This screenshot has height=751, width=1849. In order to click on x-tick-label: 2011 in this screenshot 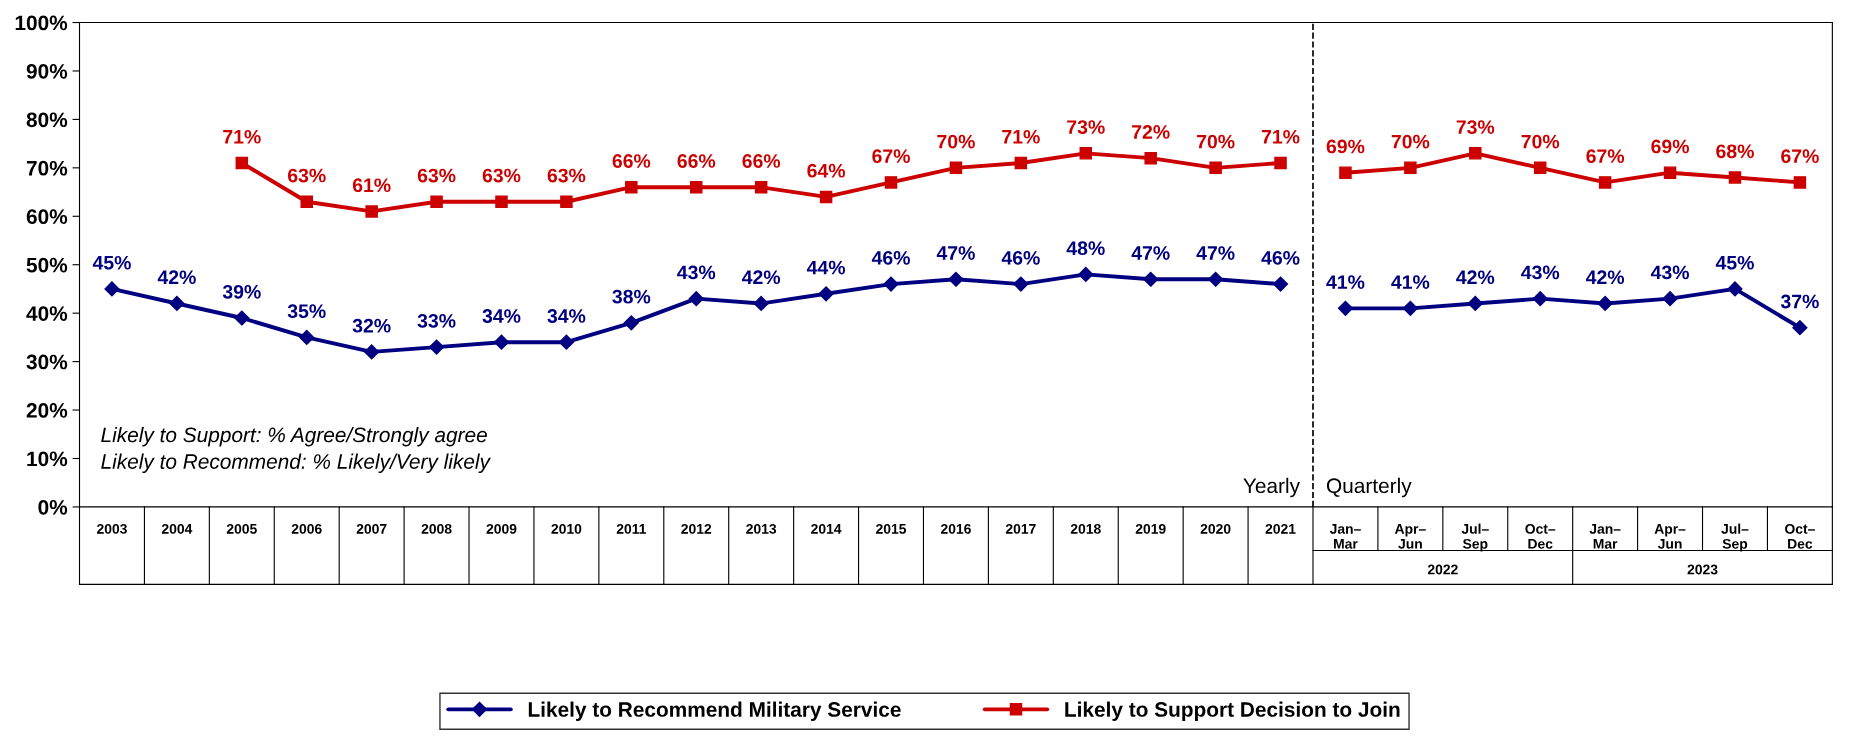, I will do `click(631, 528)`.